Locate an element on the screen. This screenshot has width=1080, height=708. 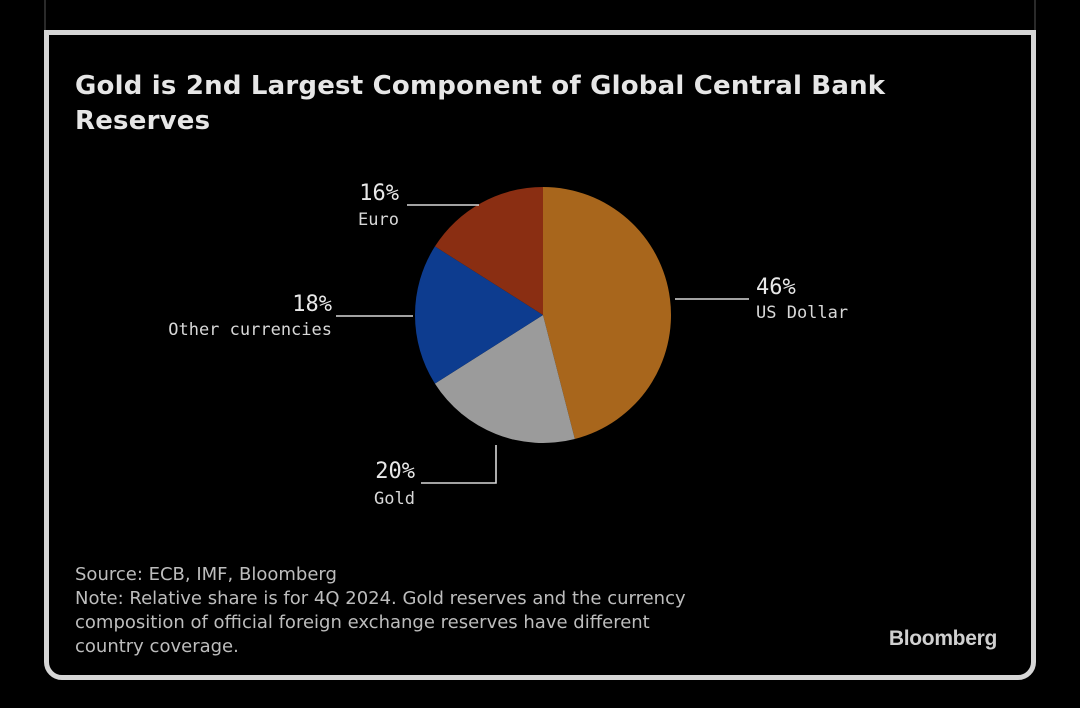
category-label-gold: Gold is located at coordinates (394, 499).